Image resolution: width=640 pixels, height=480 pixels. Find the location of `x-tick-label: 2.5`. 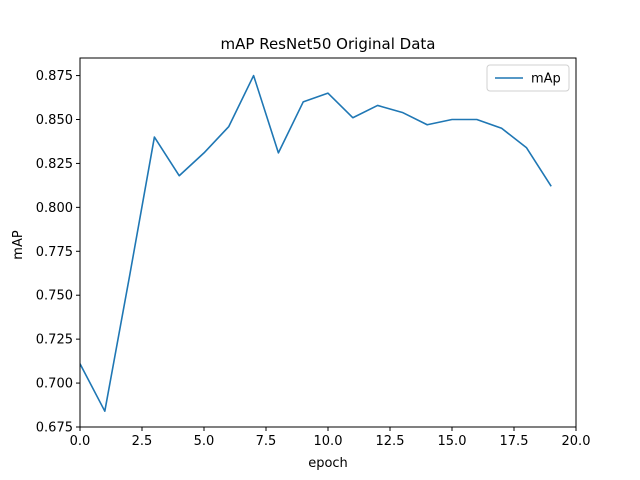

x-tick-label: 2.5 is located at coordinates (142, 441).